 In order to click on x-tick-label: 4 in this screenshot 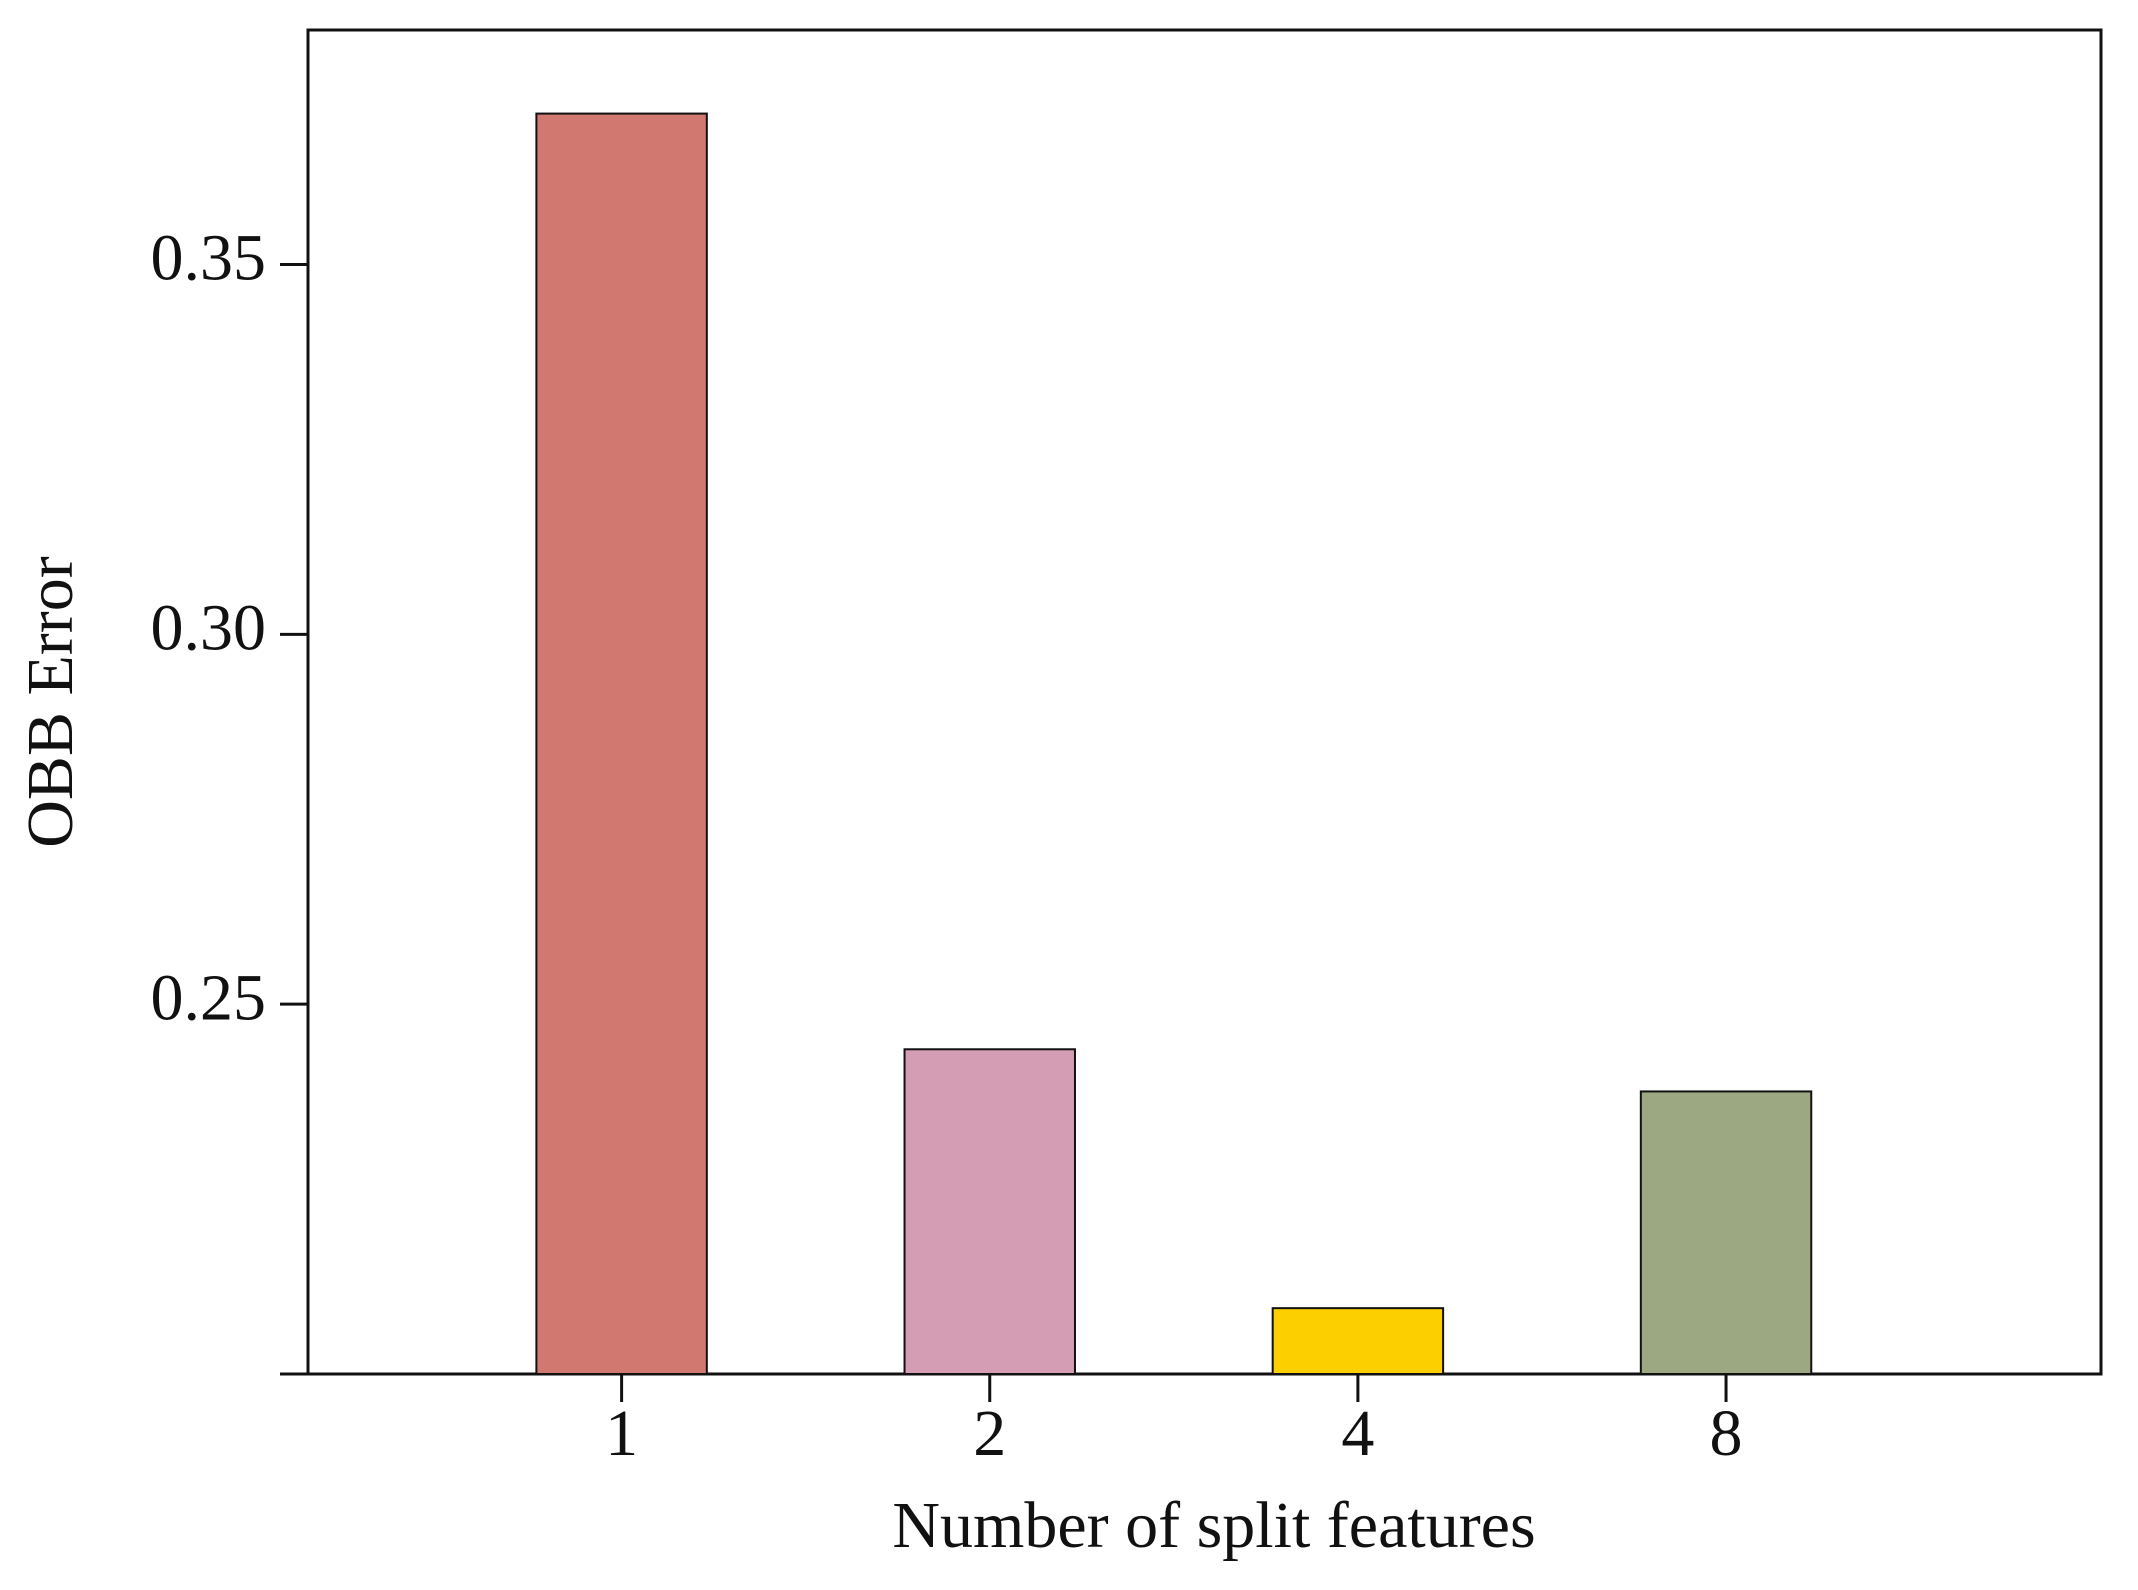, I will do `click(1357, 1433)`.